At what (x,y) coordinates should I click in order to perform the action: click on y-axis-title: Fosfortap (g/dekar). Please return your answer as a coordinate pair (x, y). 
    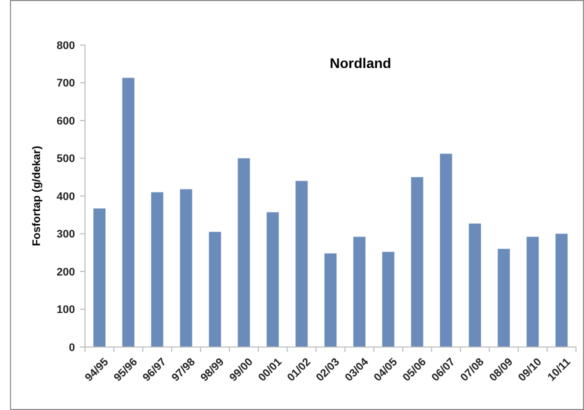
    Looking at the image, I should click on (37, 196).